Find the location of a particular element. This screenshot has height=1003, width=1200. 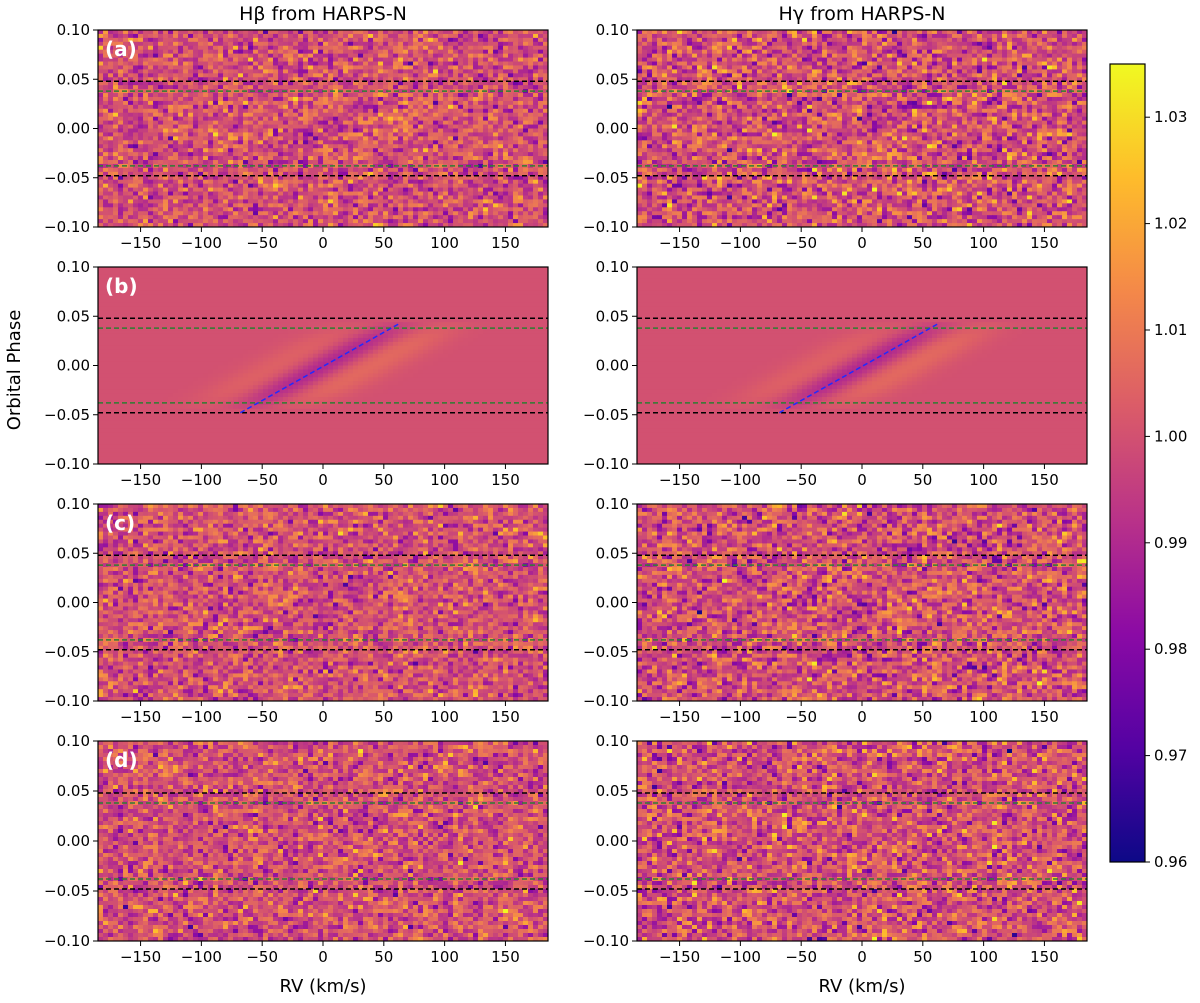

colorbar-gradient is located at coordinates (1127, 463).